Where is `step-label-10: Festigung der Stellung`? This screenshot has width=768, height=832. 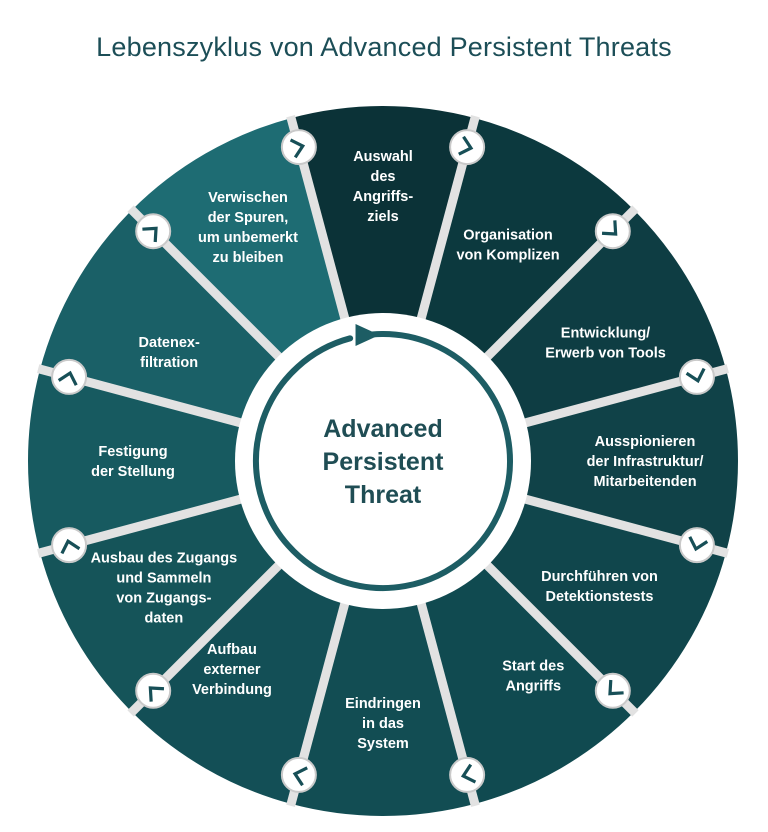
step-label-10: Festigung der Stellung is located at coordinates (133, 462).